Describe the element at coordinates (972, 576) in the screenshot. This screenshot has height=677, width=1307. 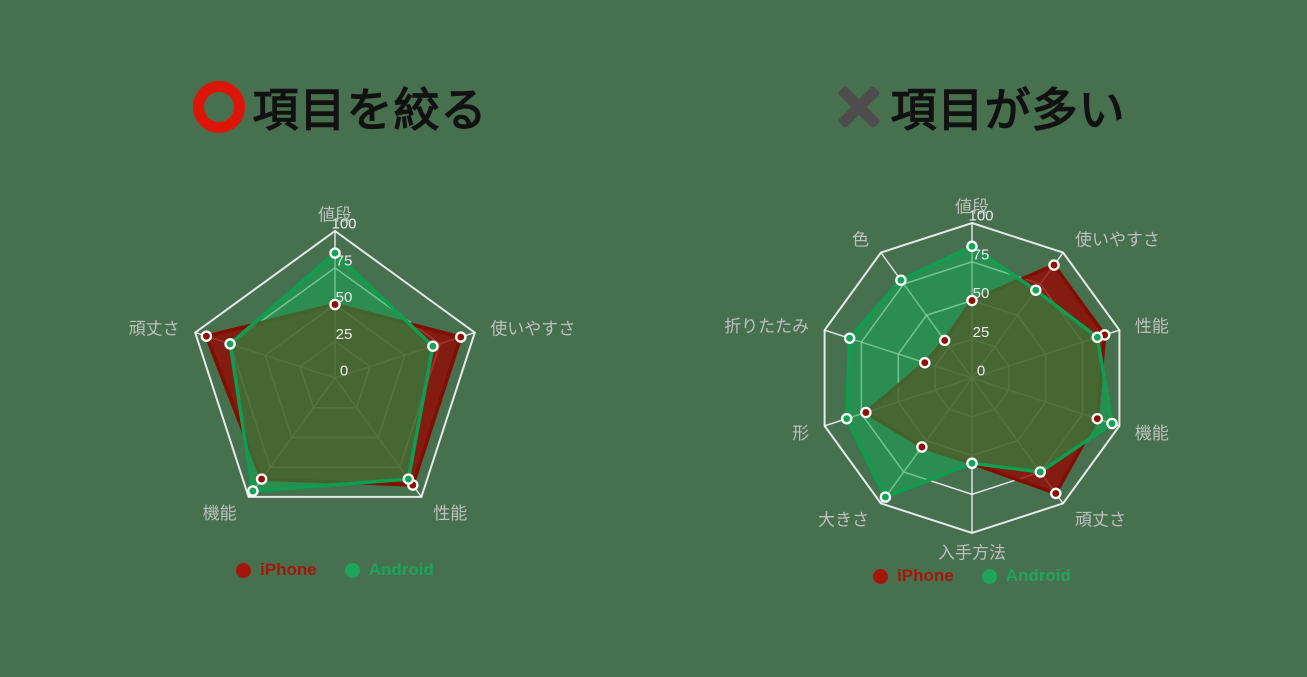
I see `right-chart-legend: iPhone Android` at that location.